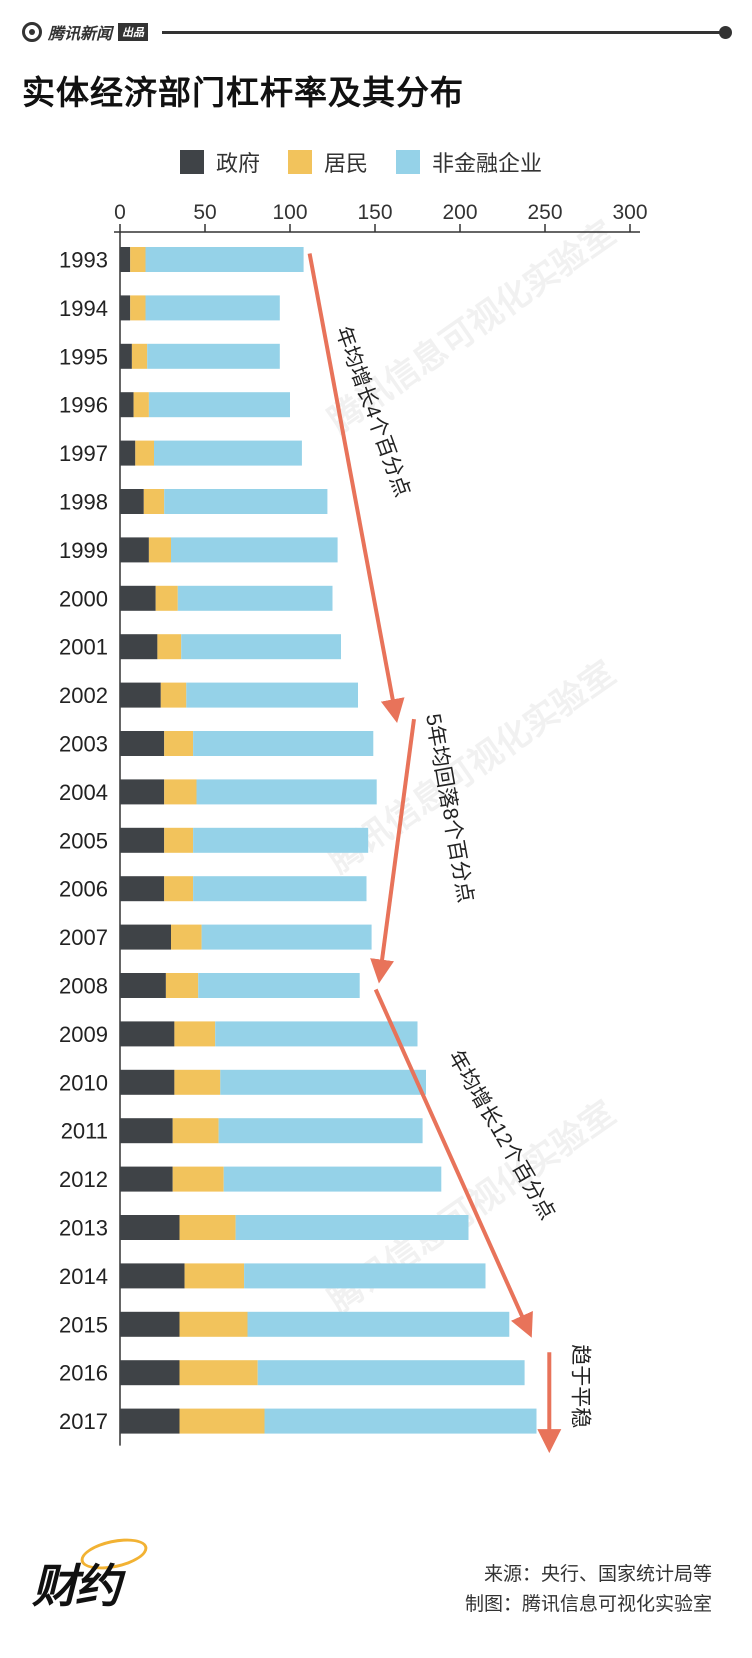 The width and height of the screenshot is (752, 1658). Describe the element at coordinates (372, 411) in the screenshot. I see `annotation-1: 年均增长4个百分点` at that location.